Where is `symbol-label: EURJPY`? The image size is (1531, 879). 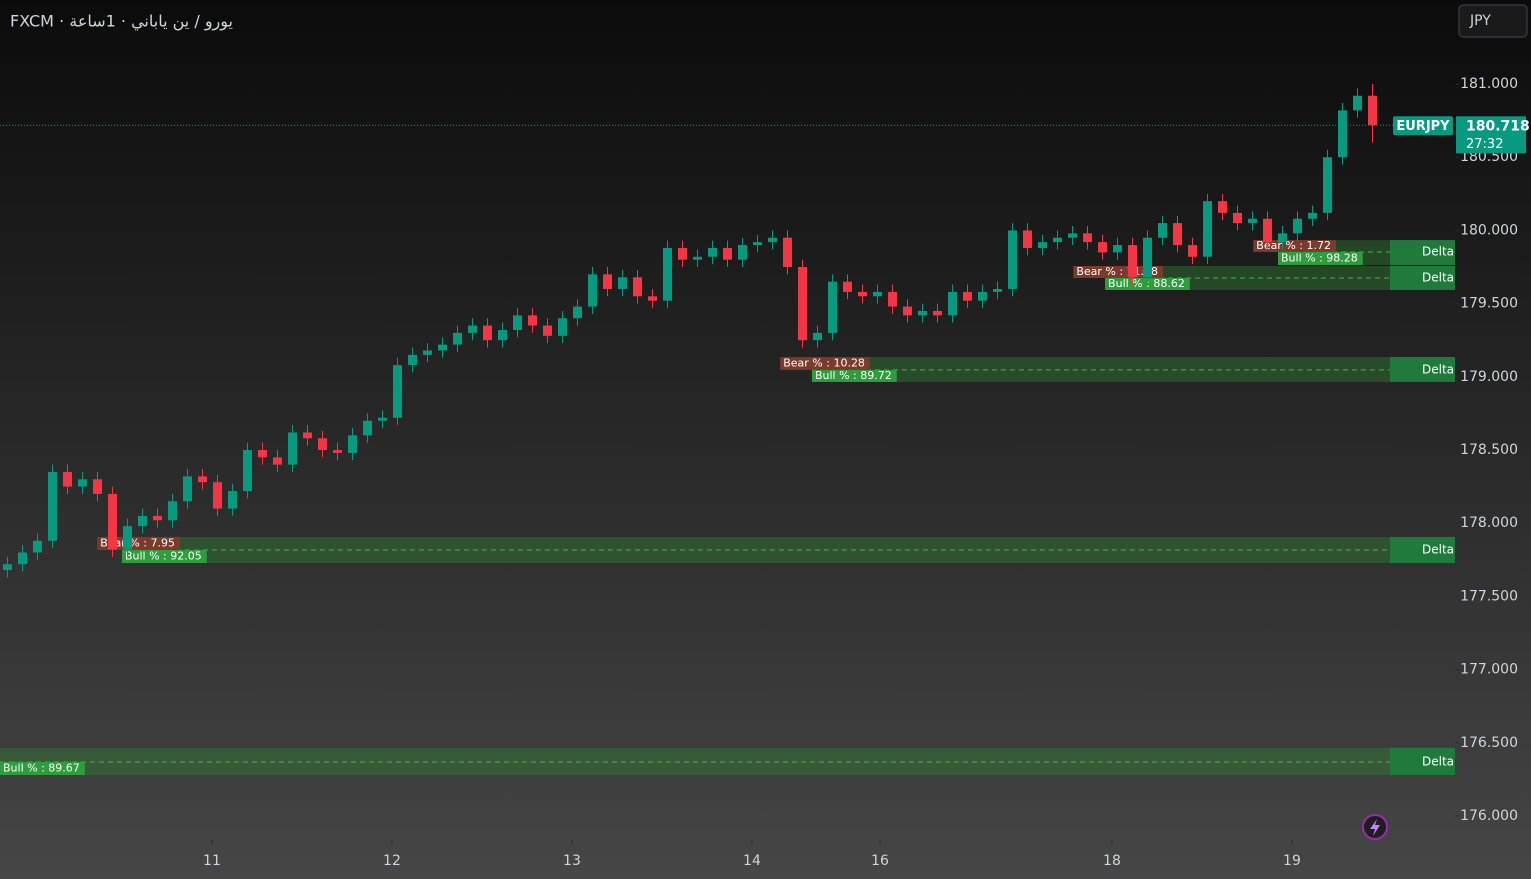 symbol-label: EURJPY is located at coordinates (1423, 126).